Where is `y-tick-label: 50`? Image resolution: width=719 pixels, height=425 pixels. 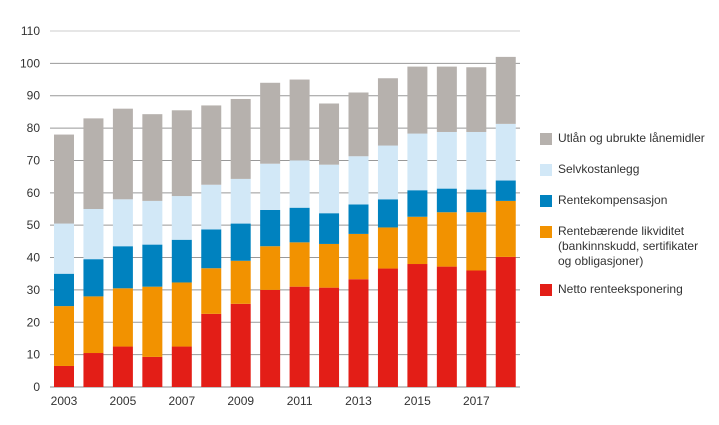 y-tick-label: 50 is located at coordinates (34, 225).